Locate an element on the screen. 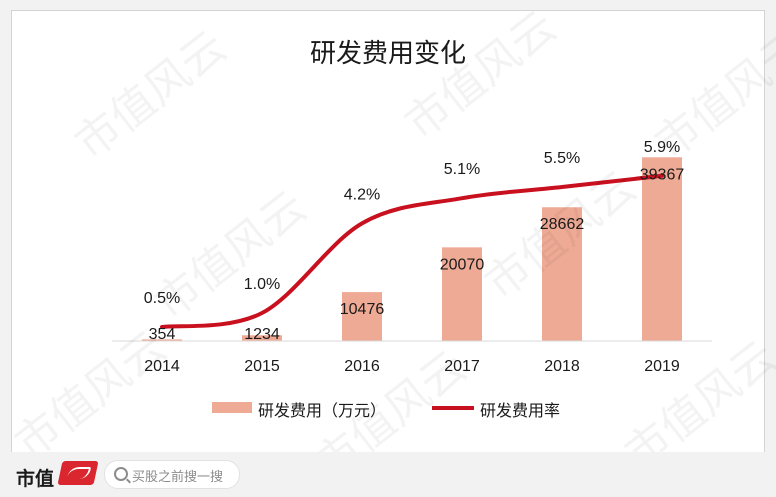 The height and width of the screenshot is (497, 776). search-box: 买股之前搜一搜 is located at coordinates (172, 474).